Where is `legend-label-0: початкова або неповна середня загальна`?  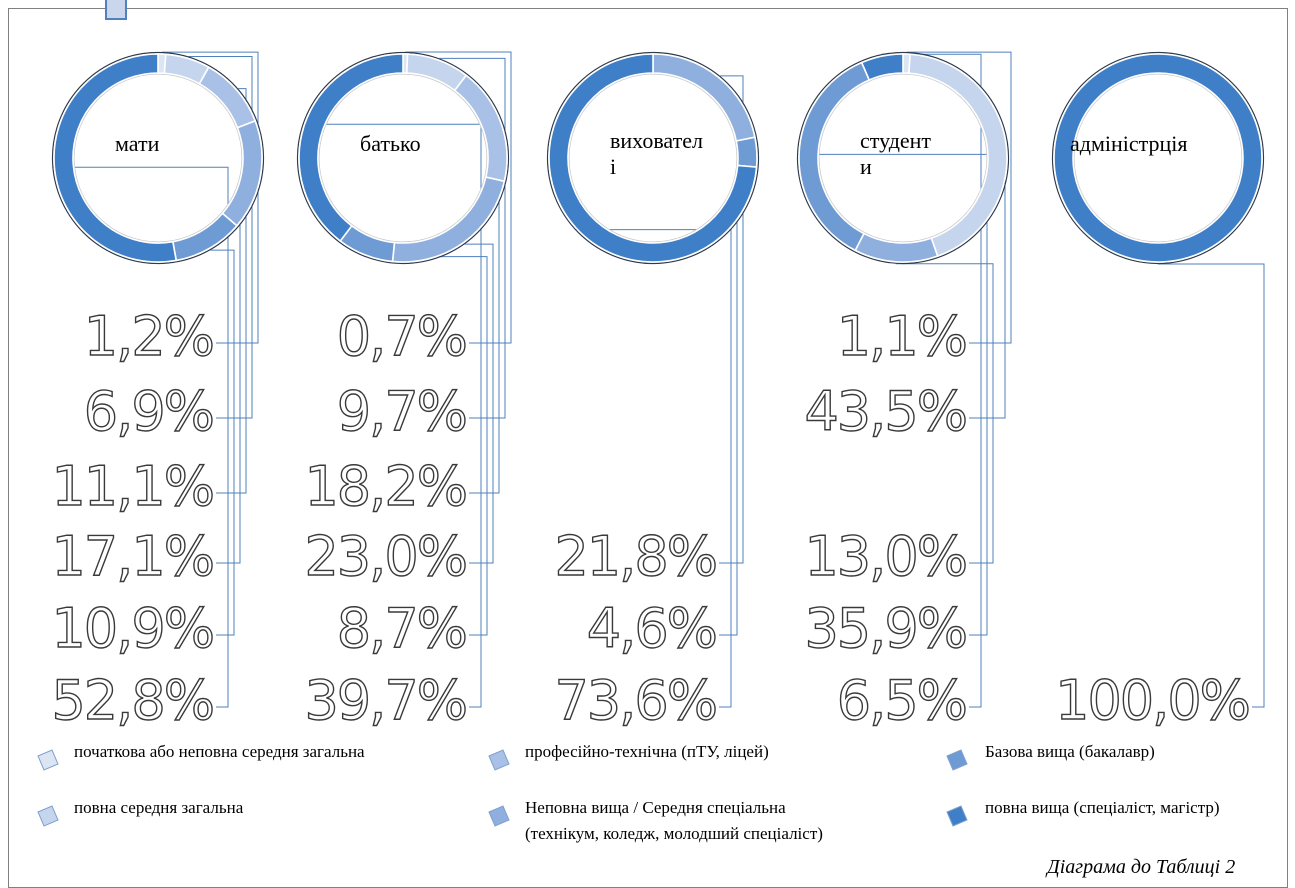 legend-label-0: початкова або неповна середня загальна is located at coordinates (219, 751).